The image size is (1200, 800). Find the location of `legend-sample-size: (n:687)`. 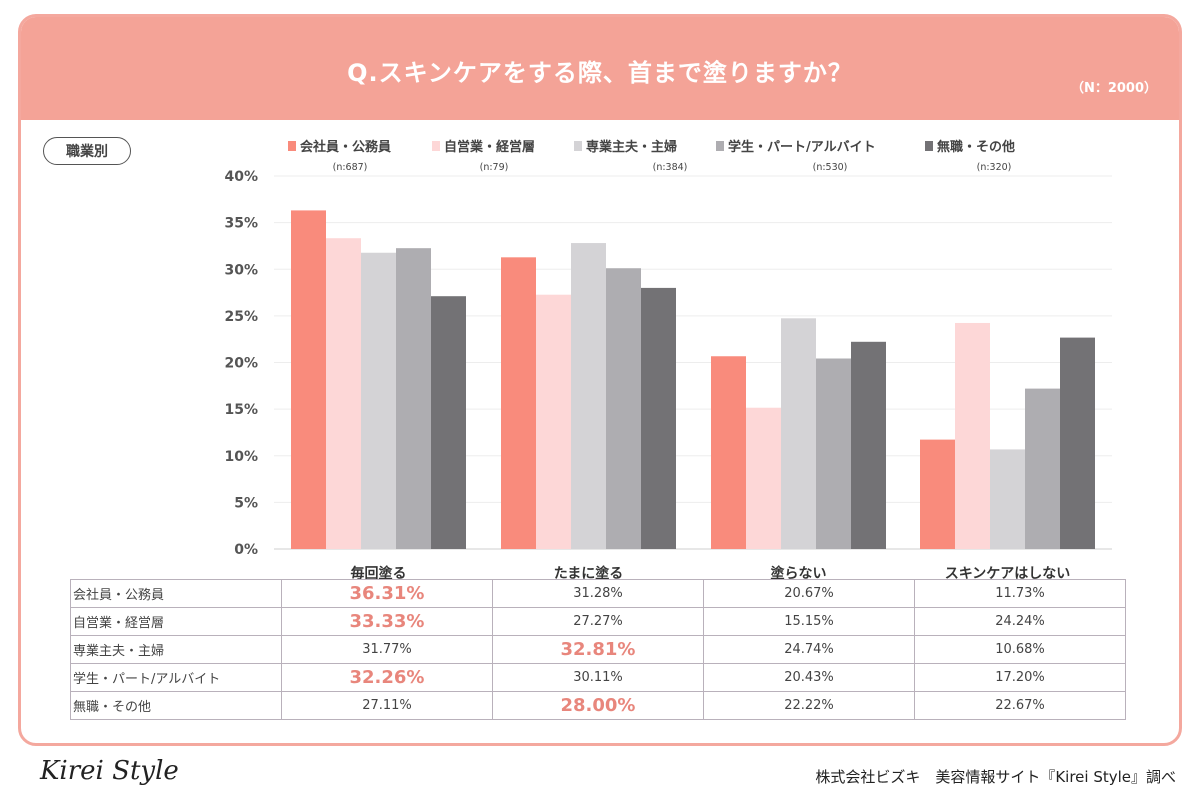

legend-sample-size: (n:687) is located at coordinates (350, 167).